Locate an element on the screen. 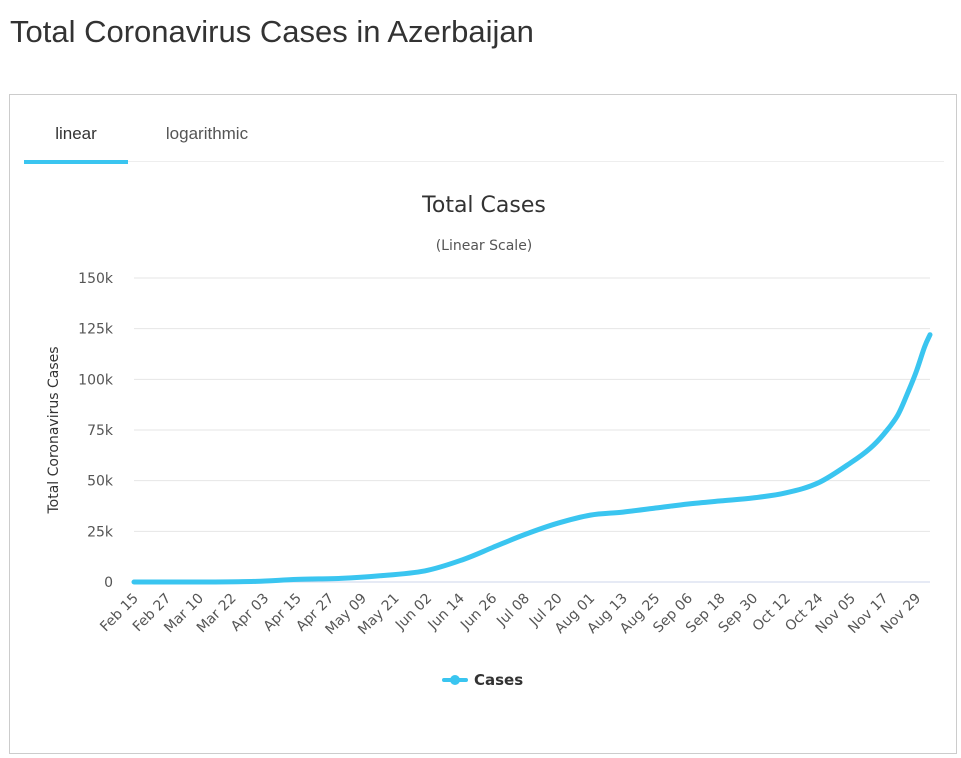 This screenshot has width=961, height=758. y-tick-label: 0 is located at coordinates (108, 583).